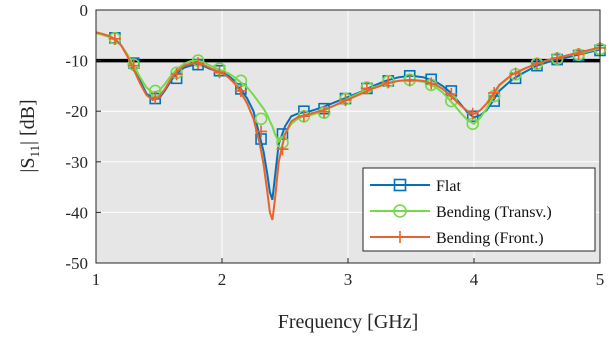 Image resolution: width=613 pixels, height=338 pixels. I want to click on x-tick-label: 2, so click(222, 279).